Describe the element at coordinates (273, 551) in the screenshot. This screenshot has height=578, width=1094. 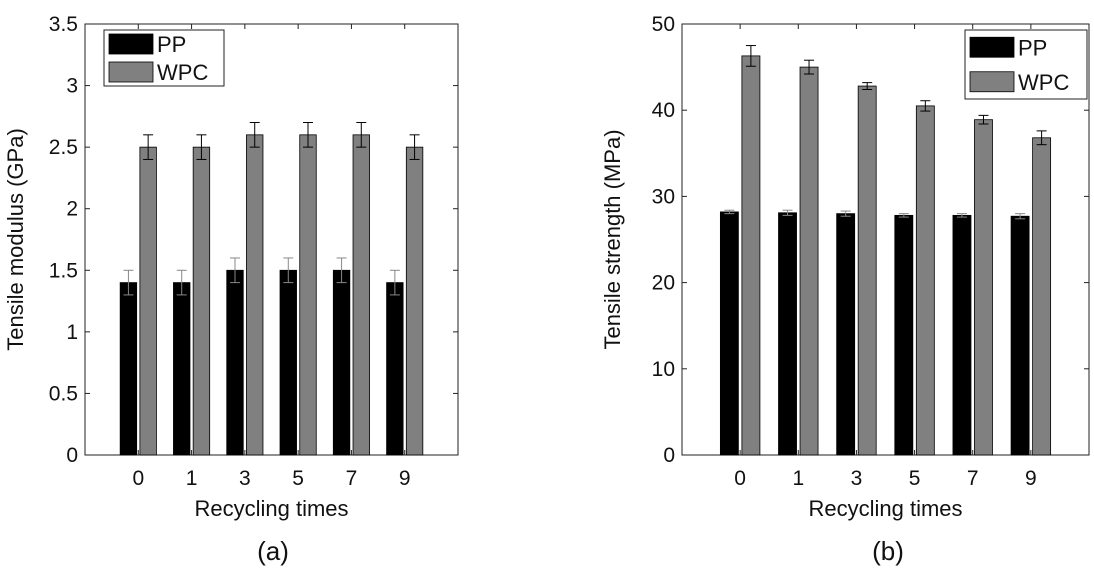
I see `panel-label: (a)` at that location.